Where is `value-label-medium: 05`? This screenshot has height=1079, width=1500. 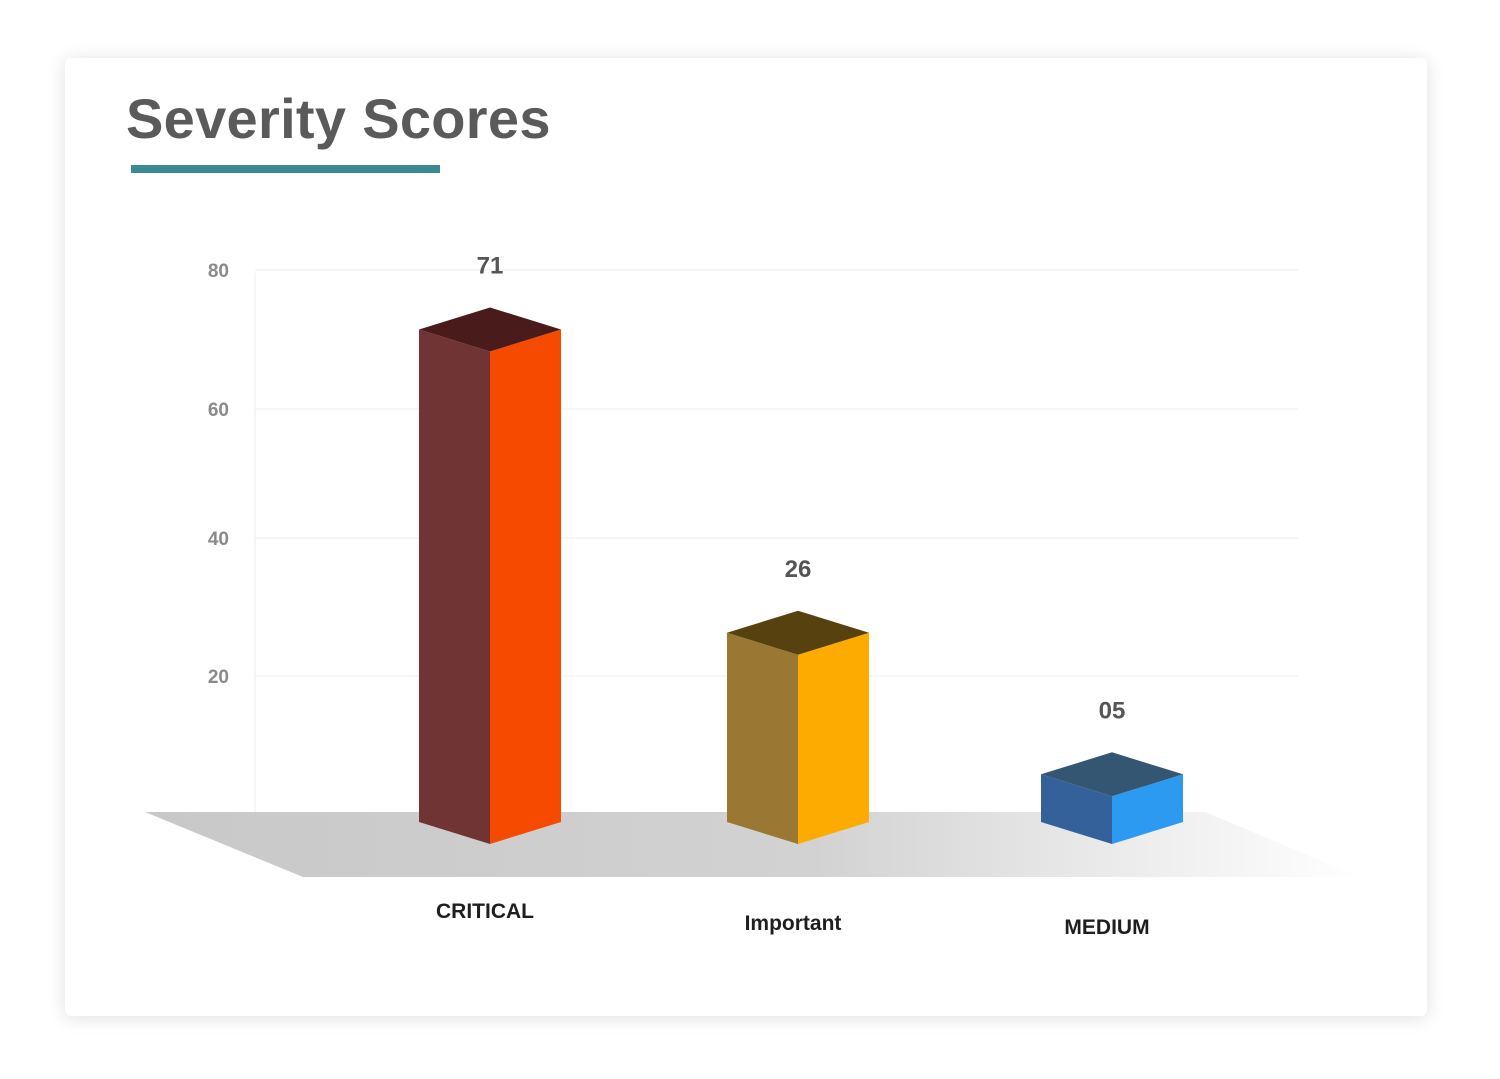 value-label-medium: 05 is located at coordinates (1112, 710).